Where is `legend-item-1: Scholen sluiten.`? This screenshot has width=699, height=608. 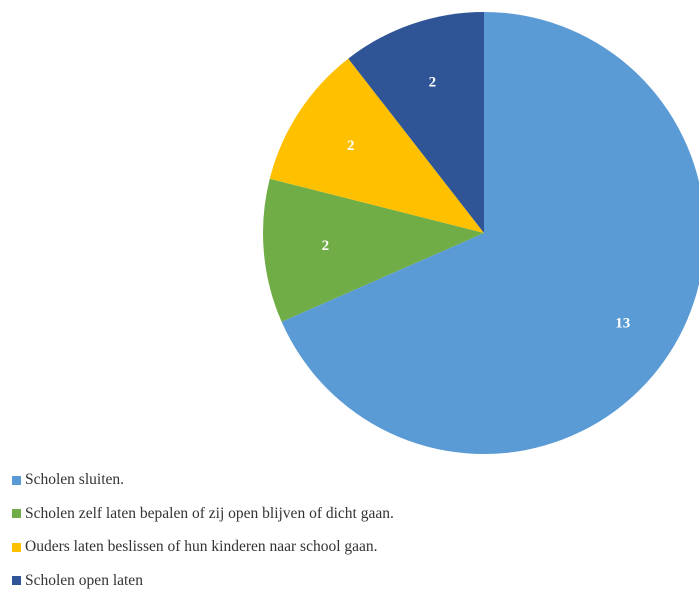
legend-item-1: Scholen sluiten. is located at coordinates (203, 480).